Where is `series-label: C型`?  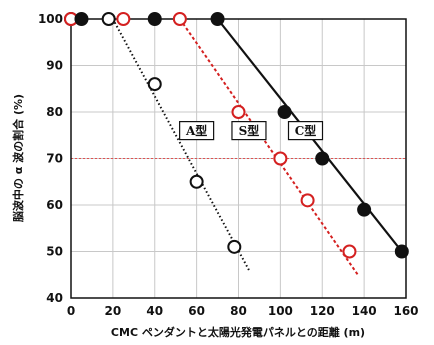
series-label: C型 is located at coordinates (306, 130).